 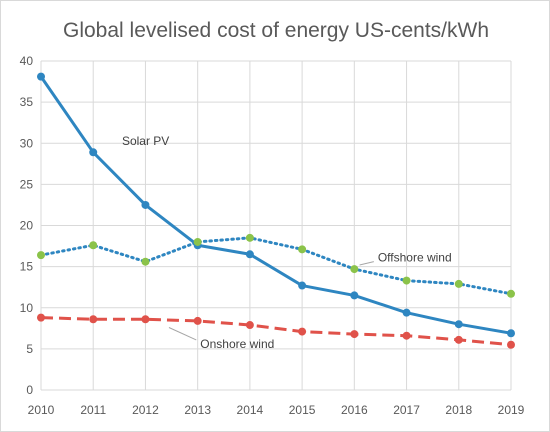 I want to click on y-tick-label: 0, so click(x=29, y=390).